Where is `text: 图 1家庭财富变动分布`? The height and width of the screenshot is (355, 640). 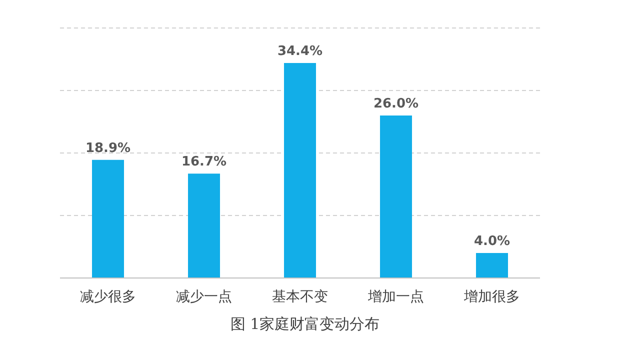 text: 图 1家庭财富变动分布 is located at coordinates (305, 324).